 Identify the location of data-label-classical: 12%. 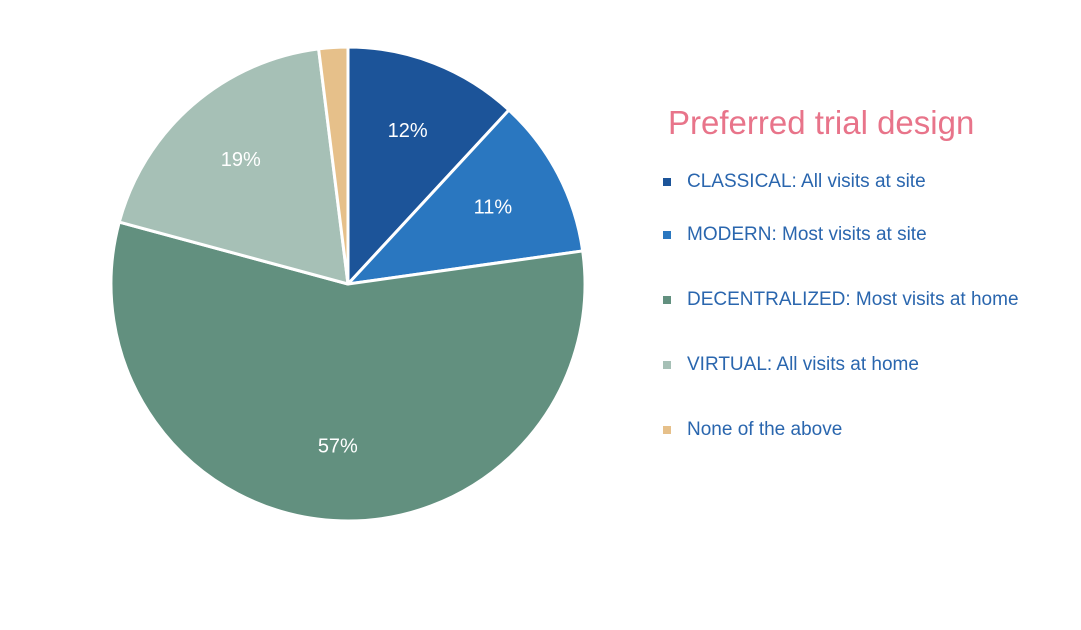
(408, 131).